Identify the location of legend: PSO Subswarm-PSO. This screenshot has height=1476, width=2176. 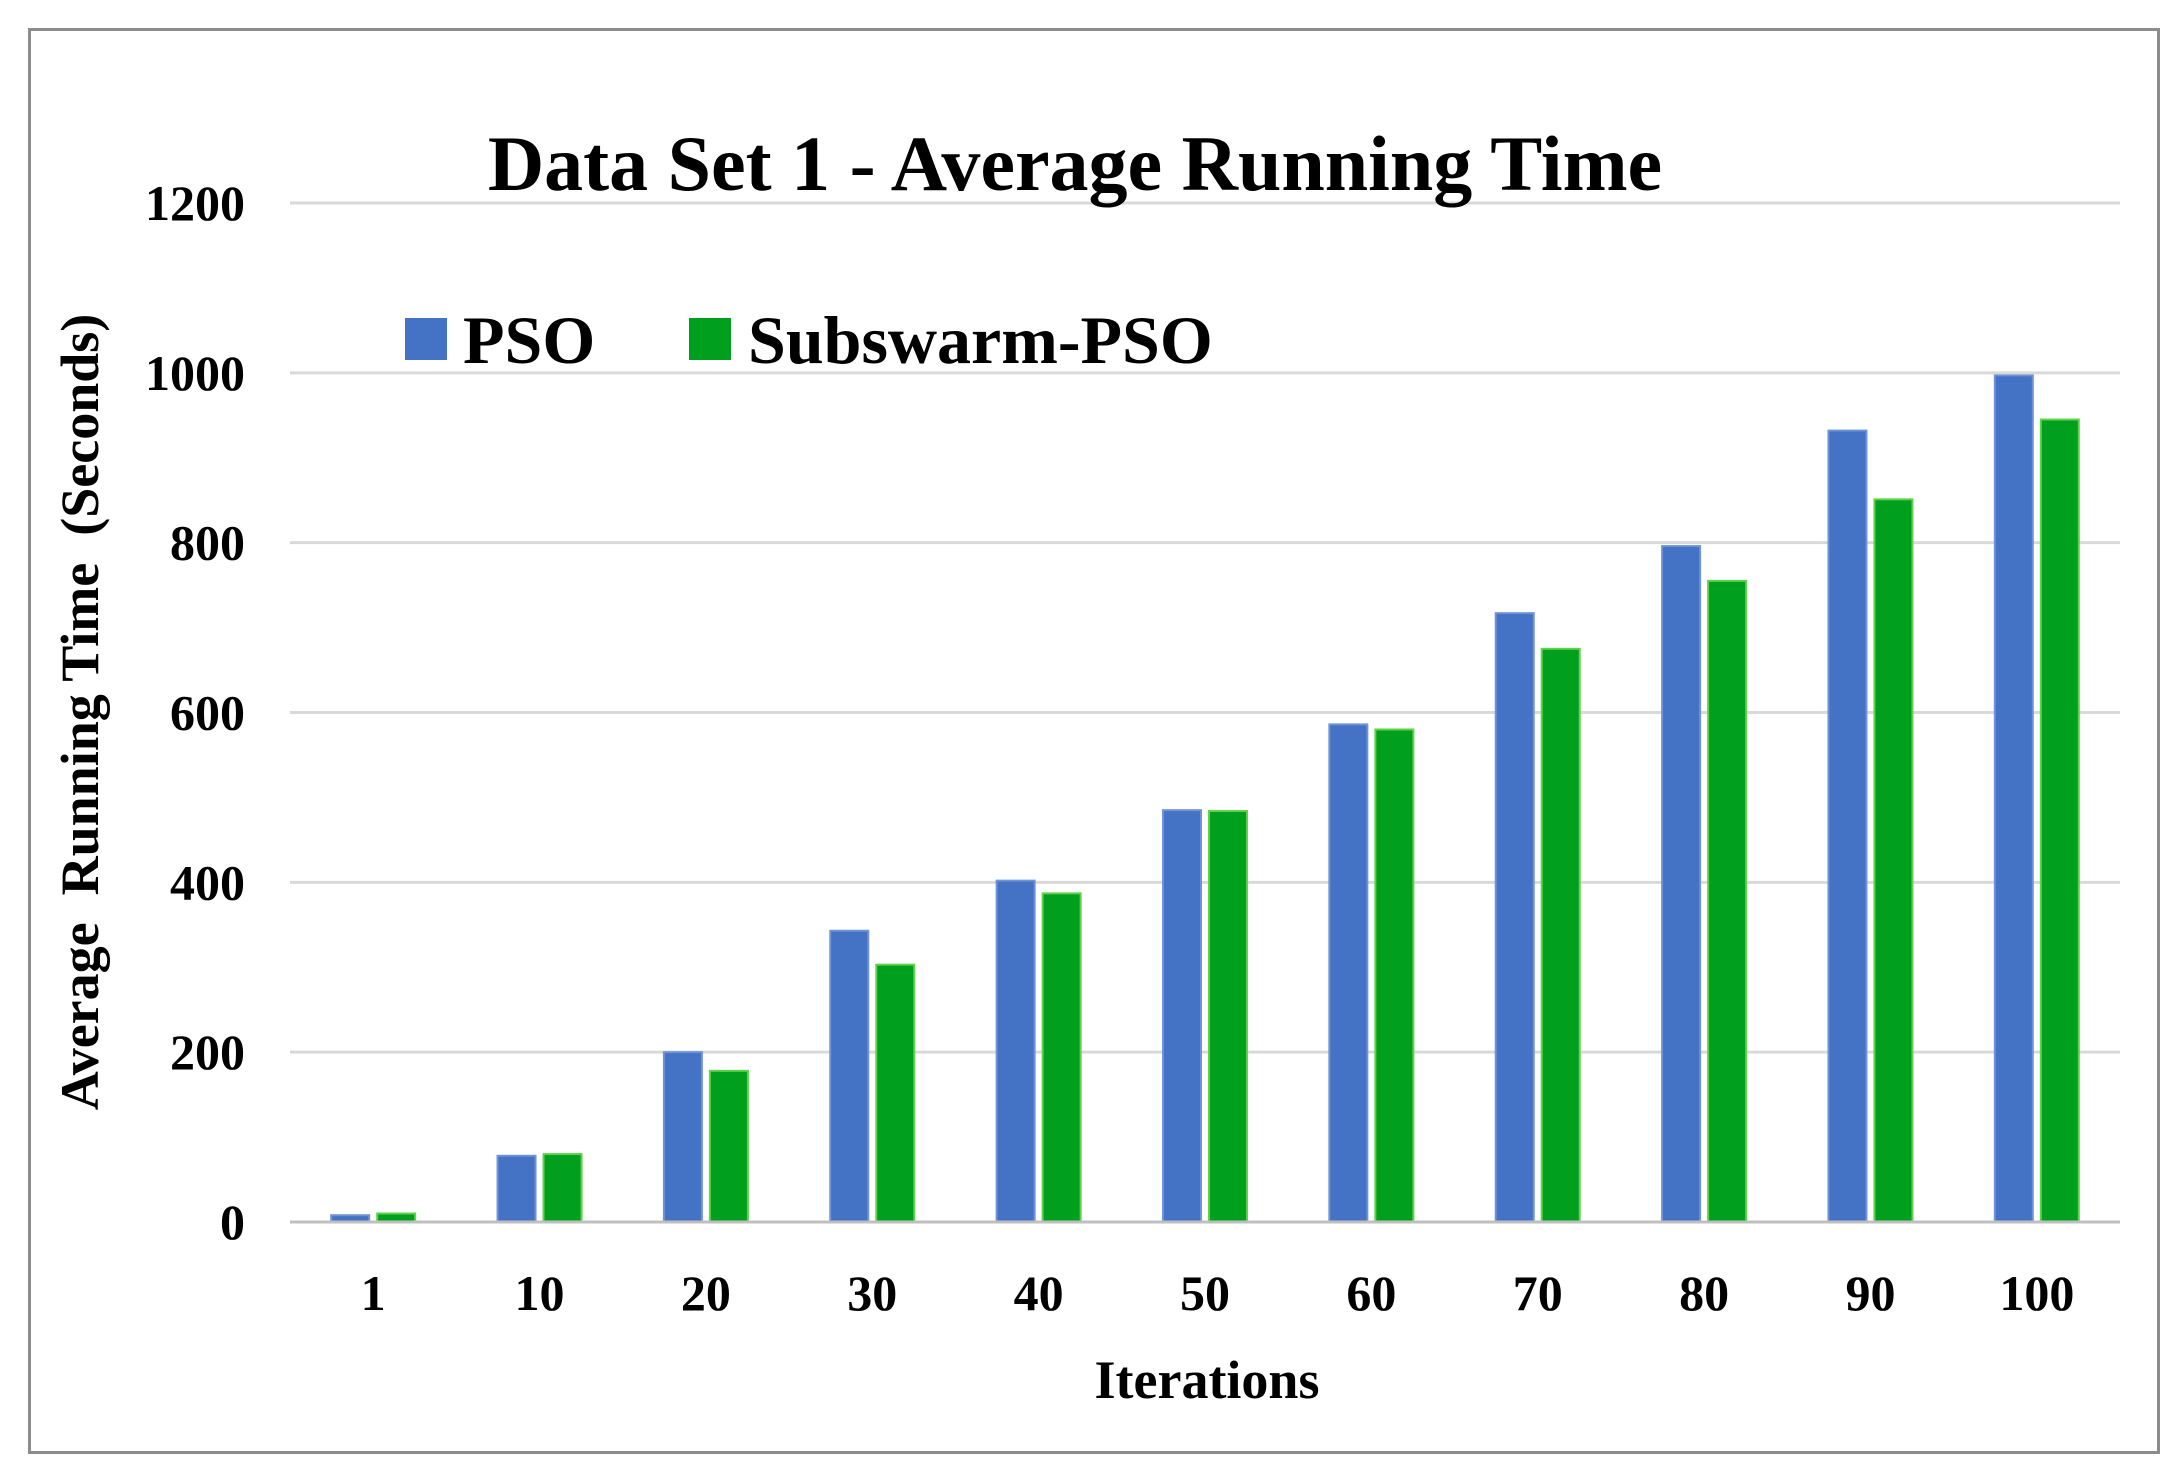
(809, 340).